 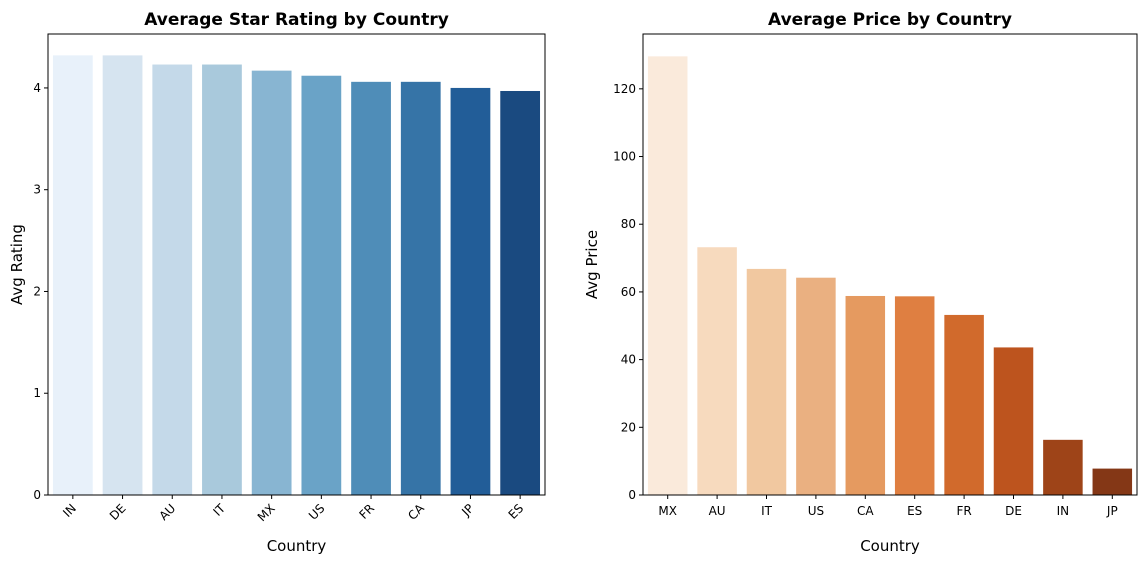 I want to click on rating-x-tick-label: CA, so click(x=416, y=512).